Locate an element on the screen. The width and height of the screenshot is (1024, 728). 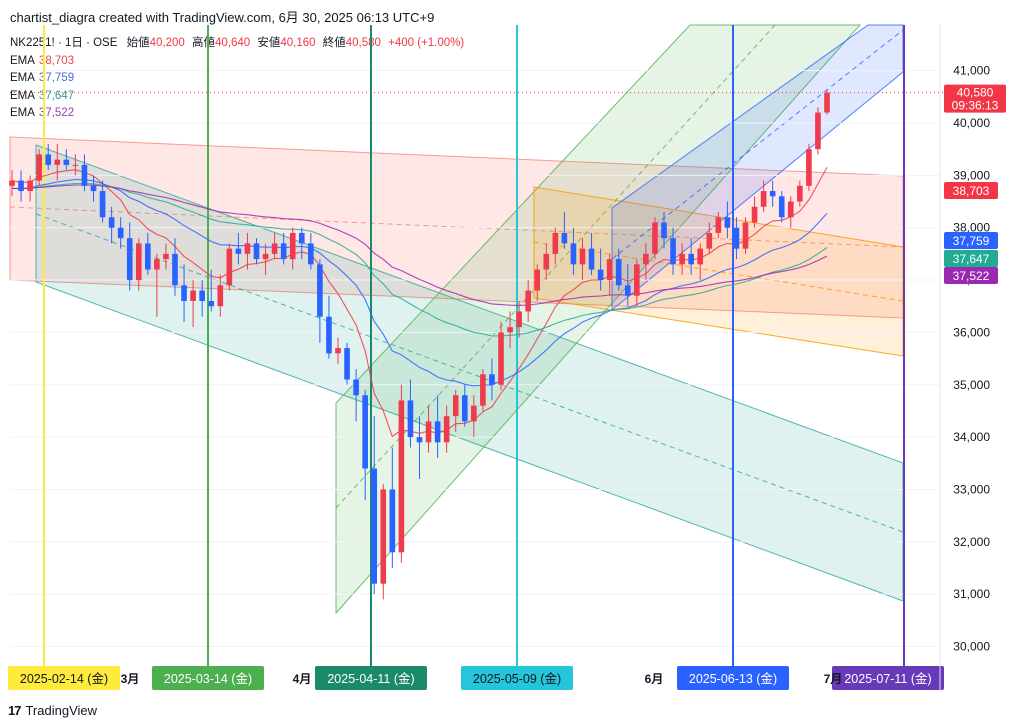
ema-value-2: 37,759 is located at coordinates (56, 78).